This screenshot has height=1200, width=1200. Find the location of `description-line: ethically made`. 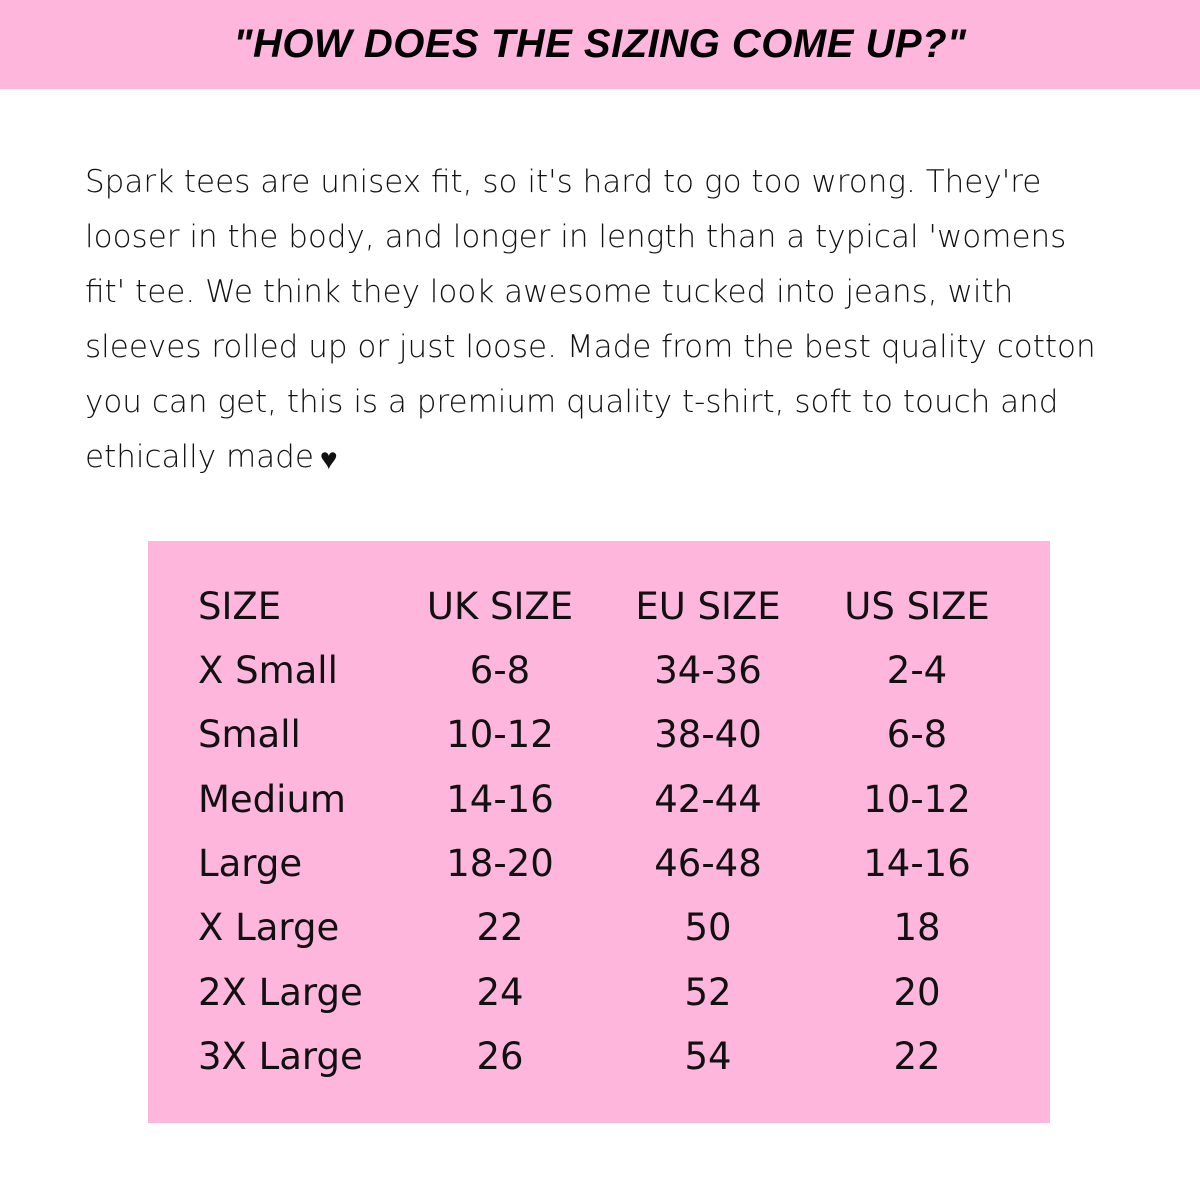

description-line: ethically made is located at coordinates (199, 457).